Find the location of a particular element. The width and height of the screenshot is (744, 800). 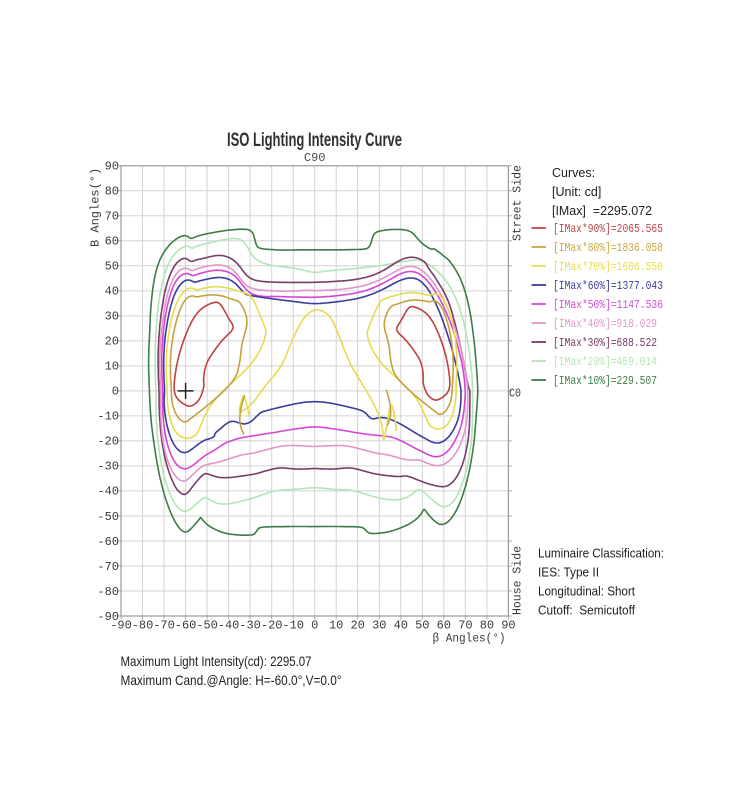

svg-text: [IMax*90%]=2065.565 is located at coordinates (608, 229).